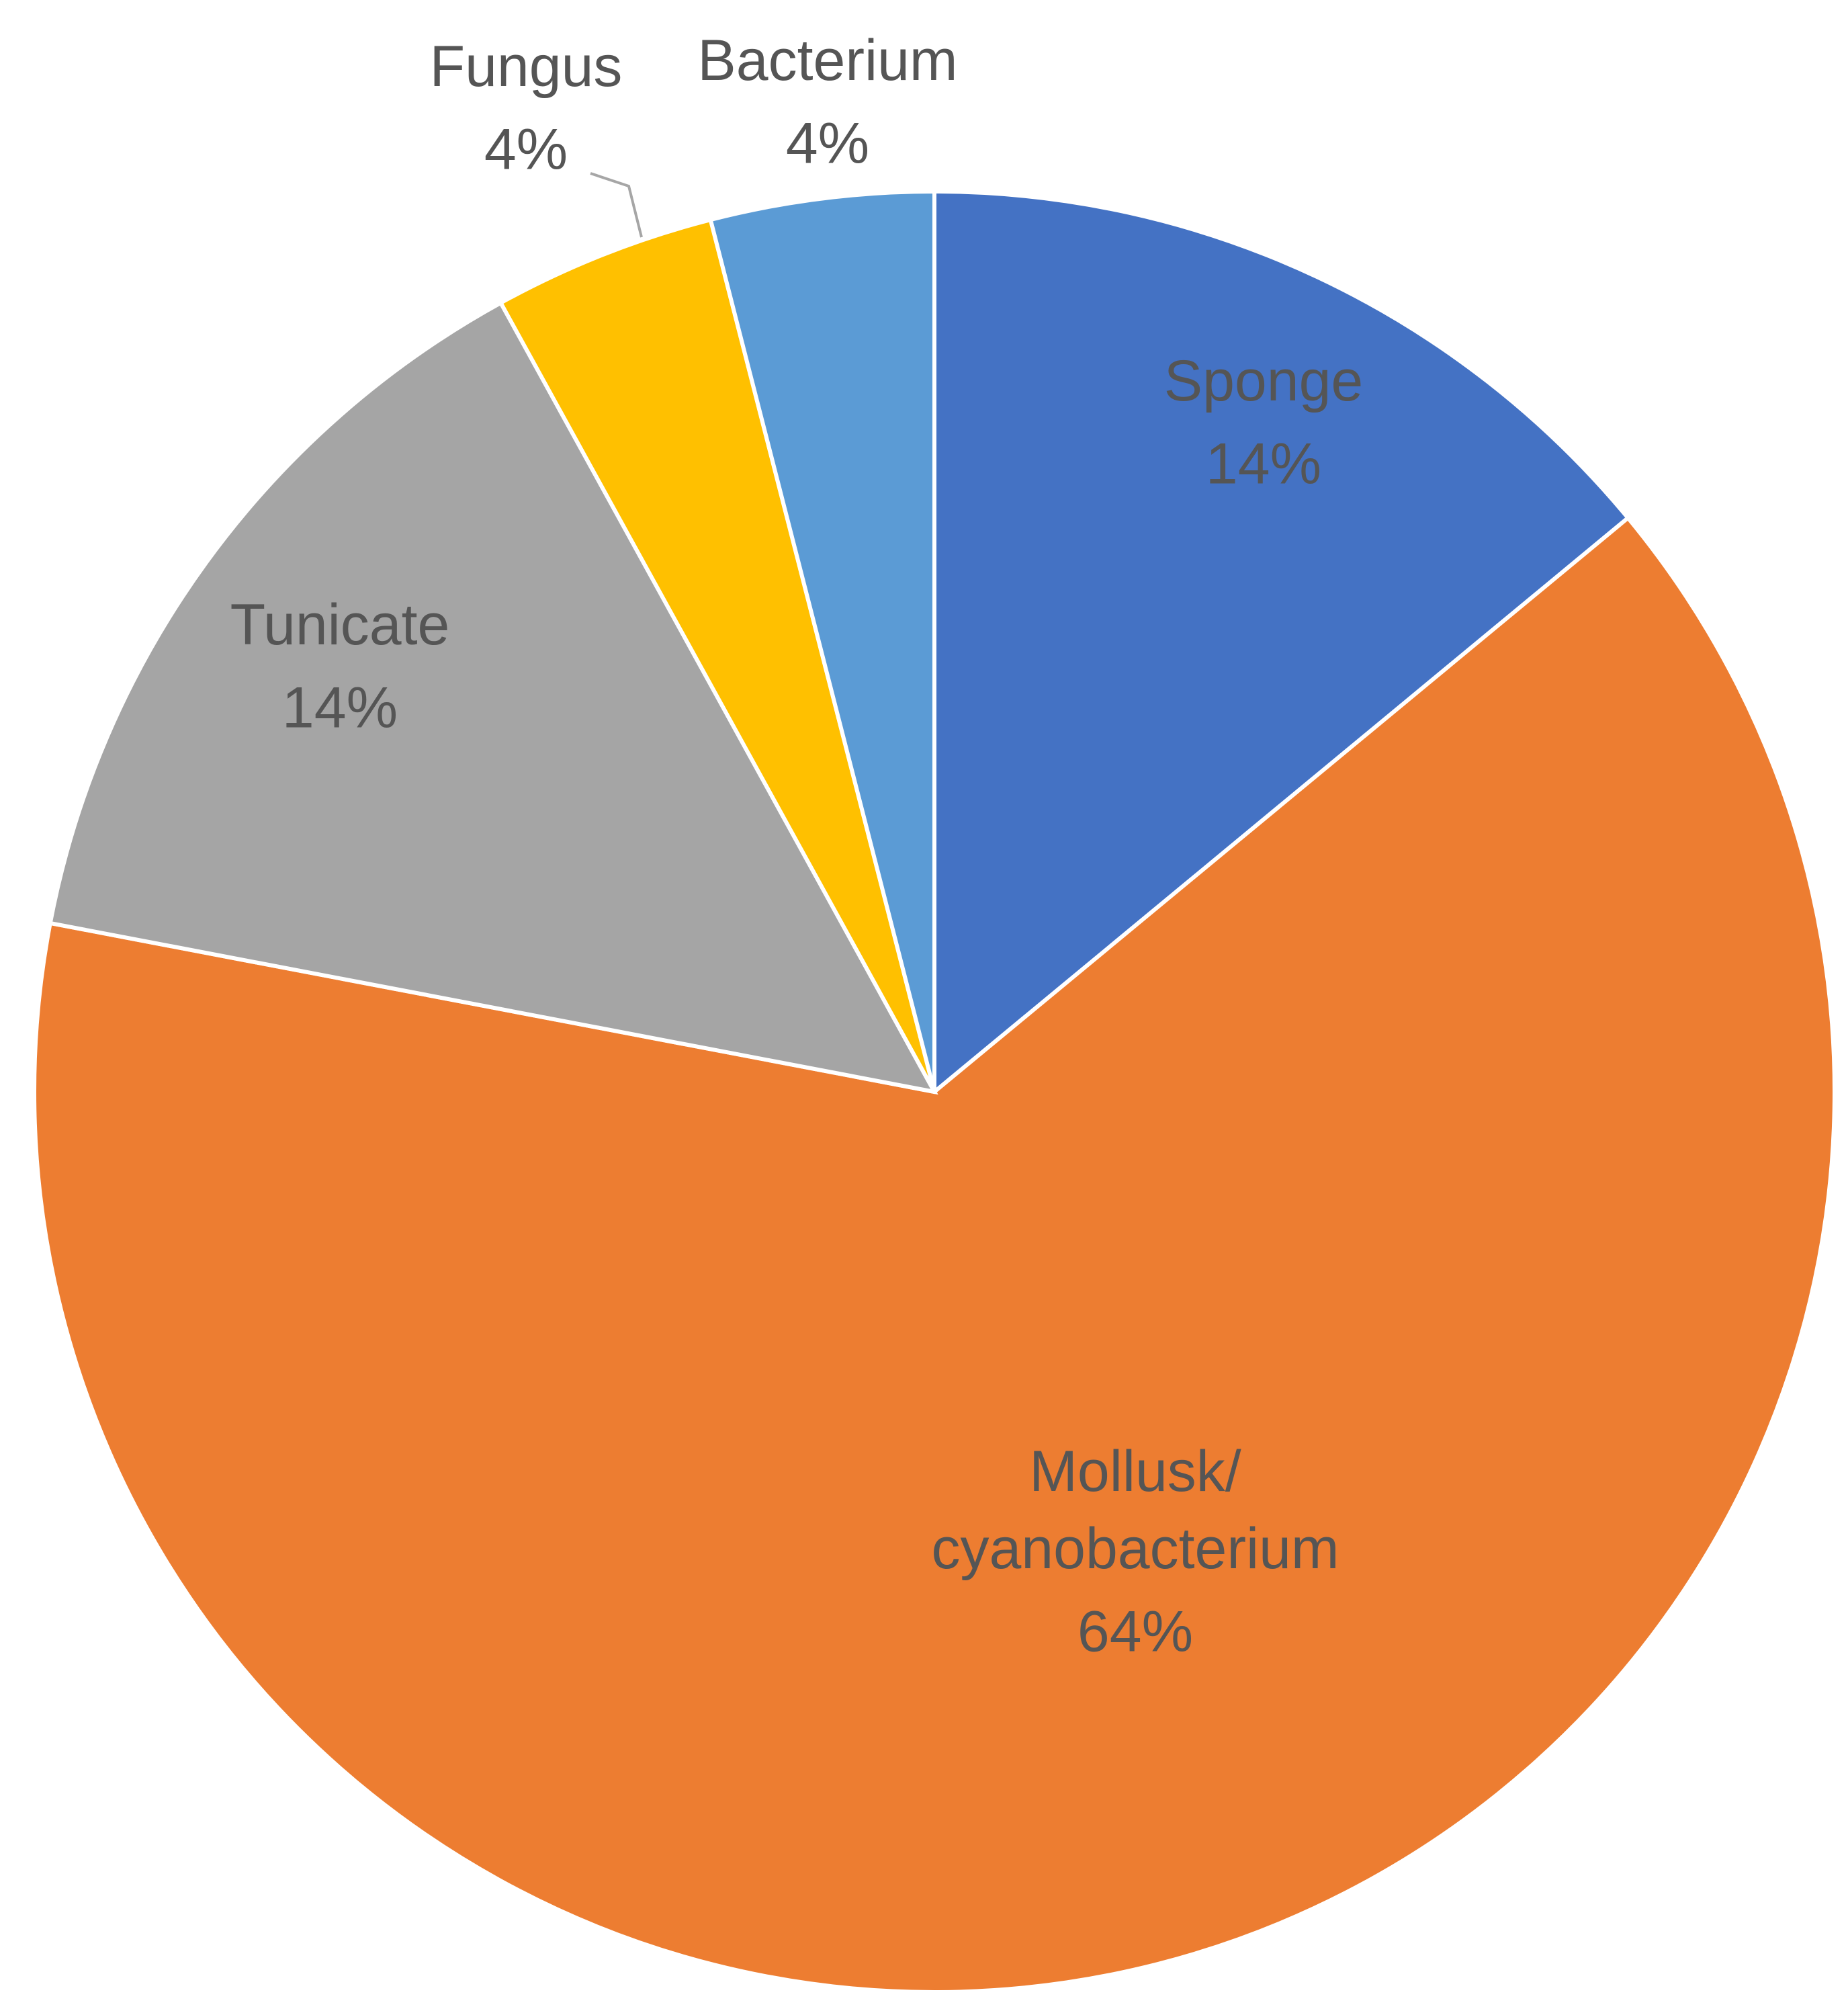 The width and height of the screenshot is (1848, 2013). I want to click on category-label: Fungus, so click(526, 66).